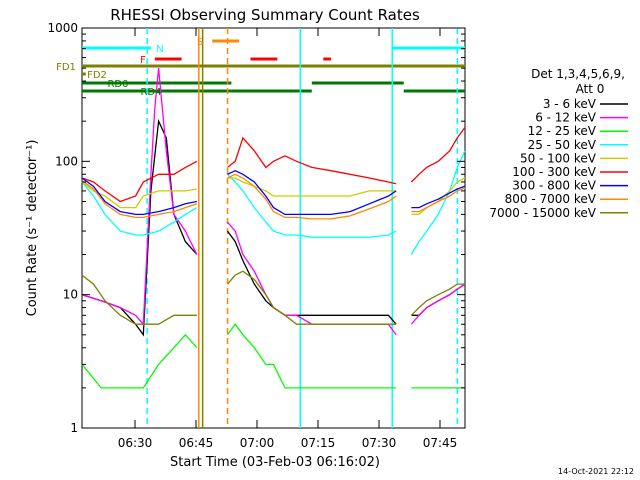 This screenshot has height=480, width=640. I want to click on y-axis-label: Count Rate (s⁻¹ detector⁻¹), so click(32, 228).